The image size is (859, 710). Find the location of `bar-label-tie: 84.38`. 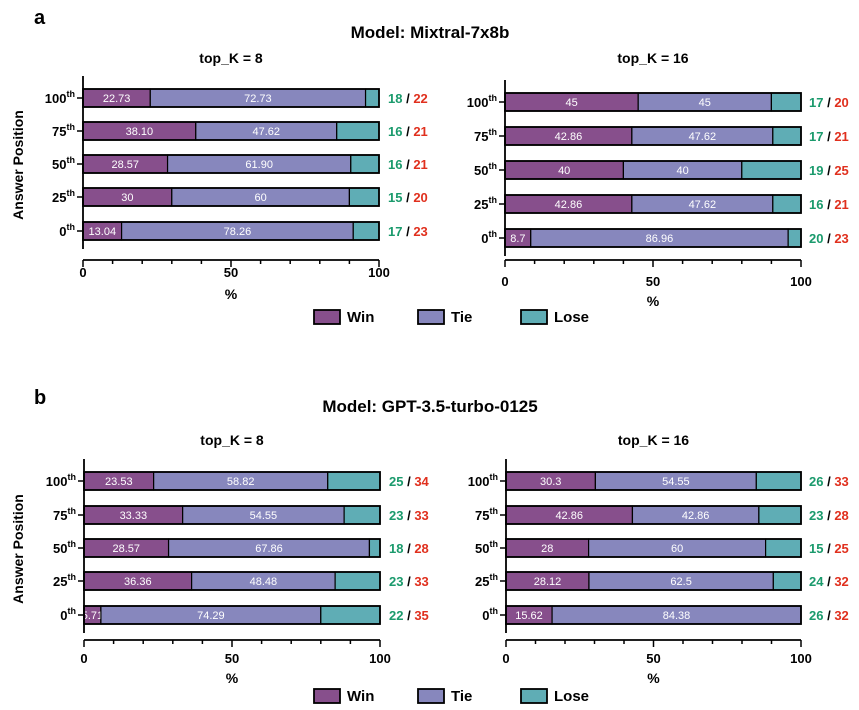

bar-label-tie: 84.38 is located at coordinates (677, 616).